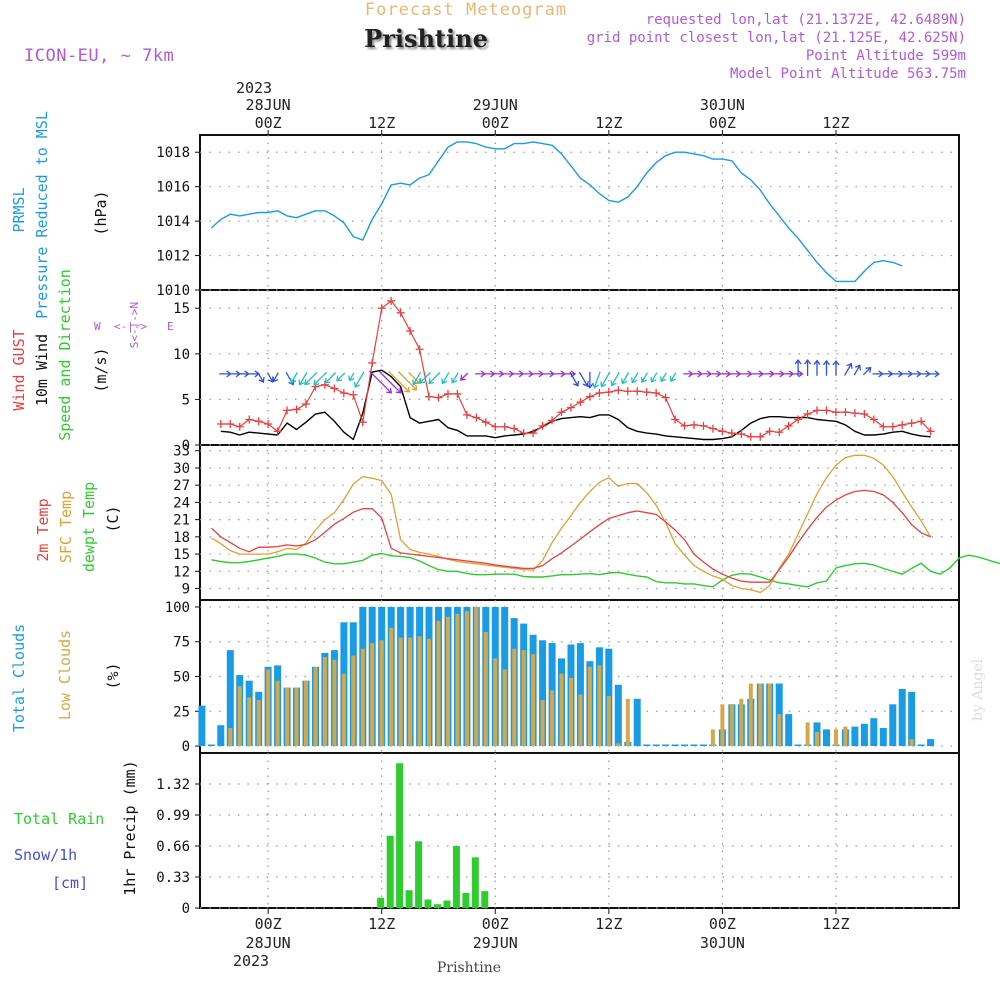 The height and width of the screenshot is (1000, 1000). I want to click on clouds-tick-label: 0, so click(186, 747).